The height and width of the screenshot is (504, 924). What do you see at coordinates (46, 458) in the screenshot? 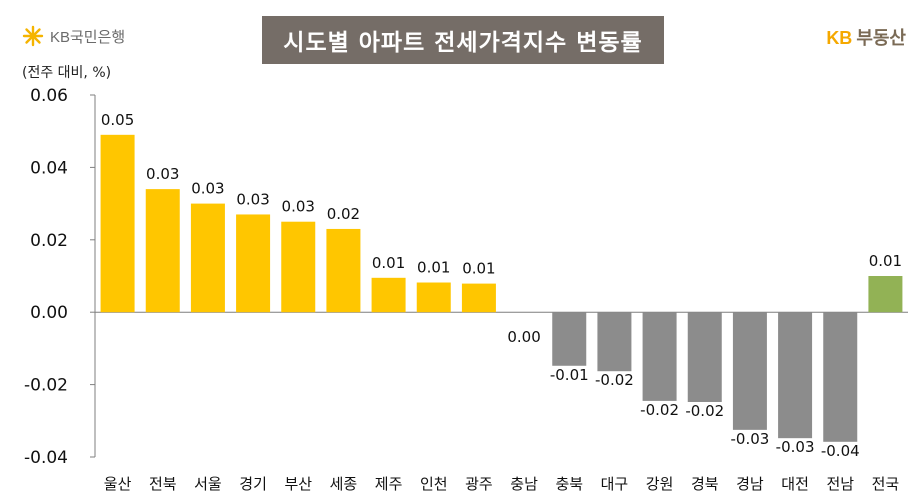
I see `y-tick-label: -0.04` at bounding box center [46, 458].